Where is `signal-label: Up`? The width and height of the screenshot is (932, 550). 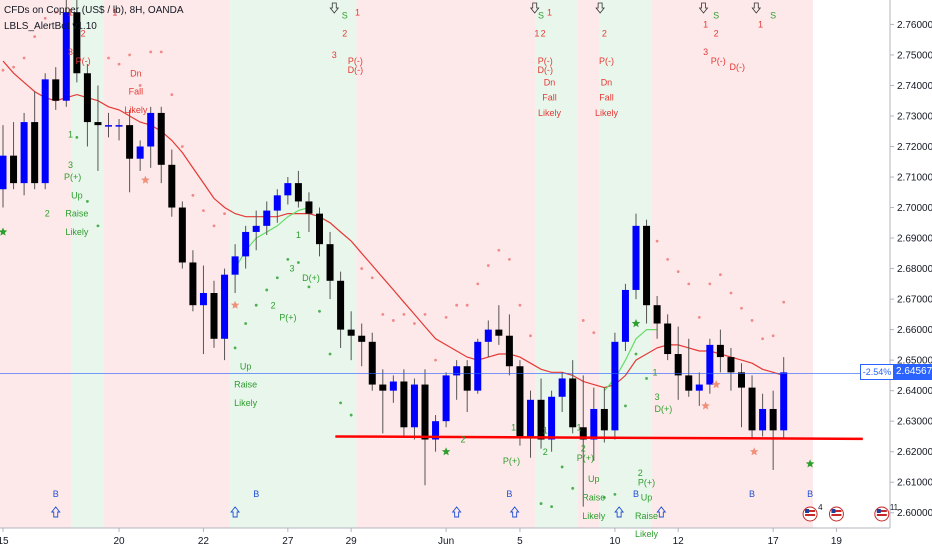 signal-label: Up is located at coordinates (594, 479).